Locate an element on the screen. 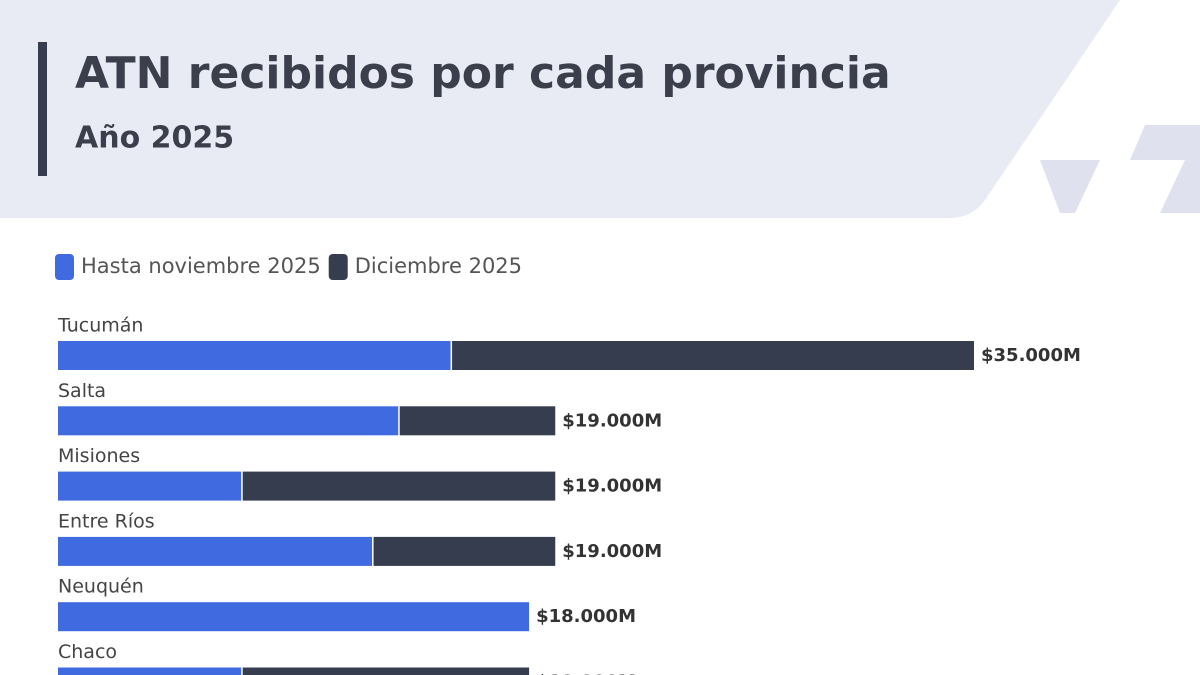 The width and height of the screenshot is (1200, 675). chart-subtitle: Año 2025 is located at coordinates (154, 138).